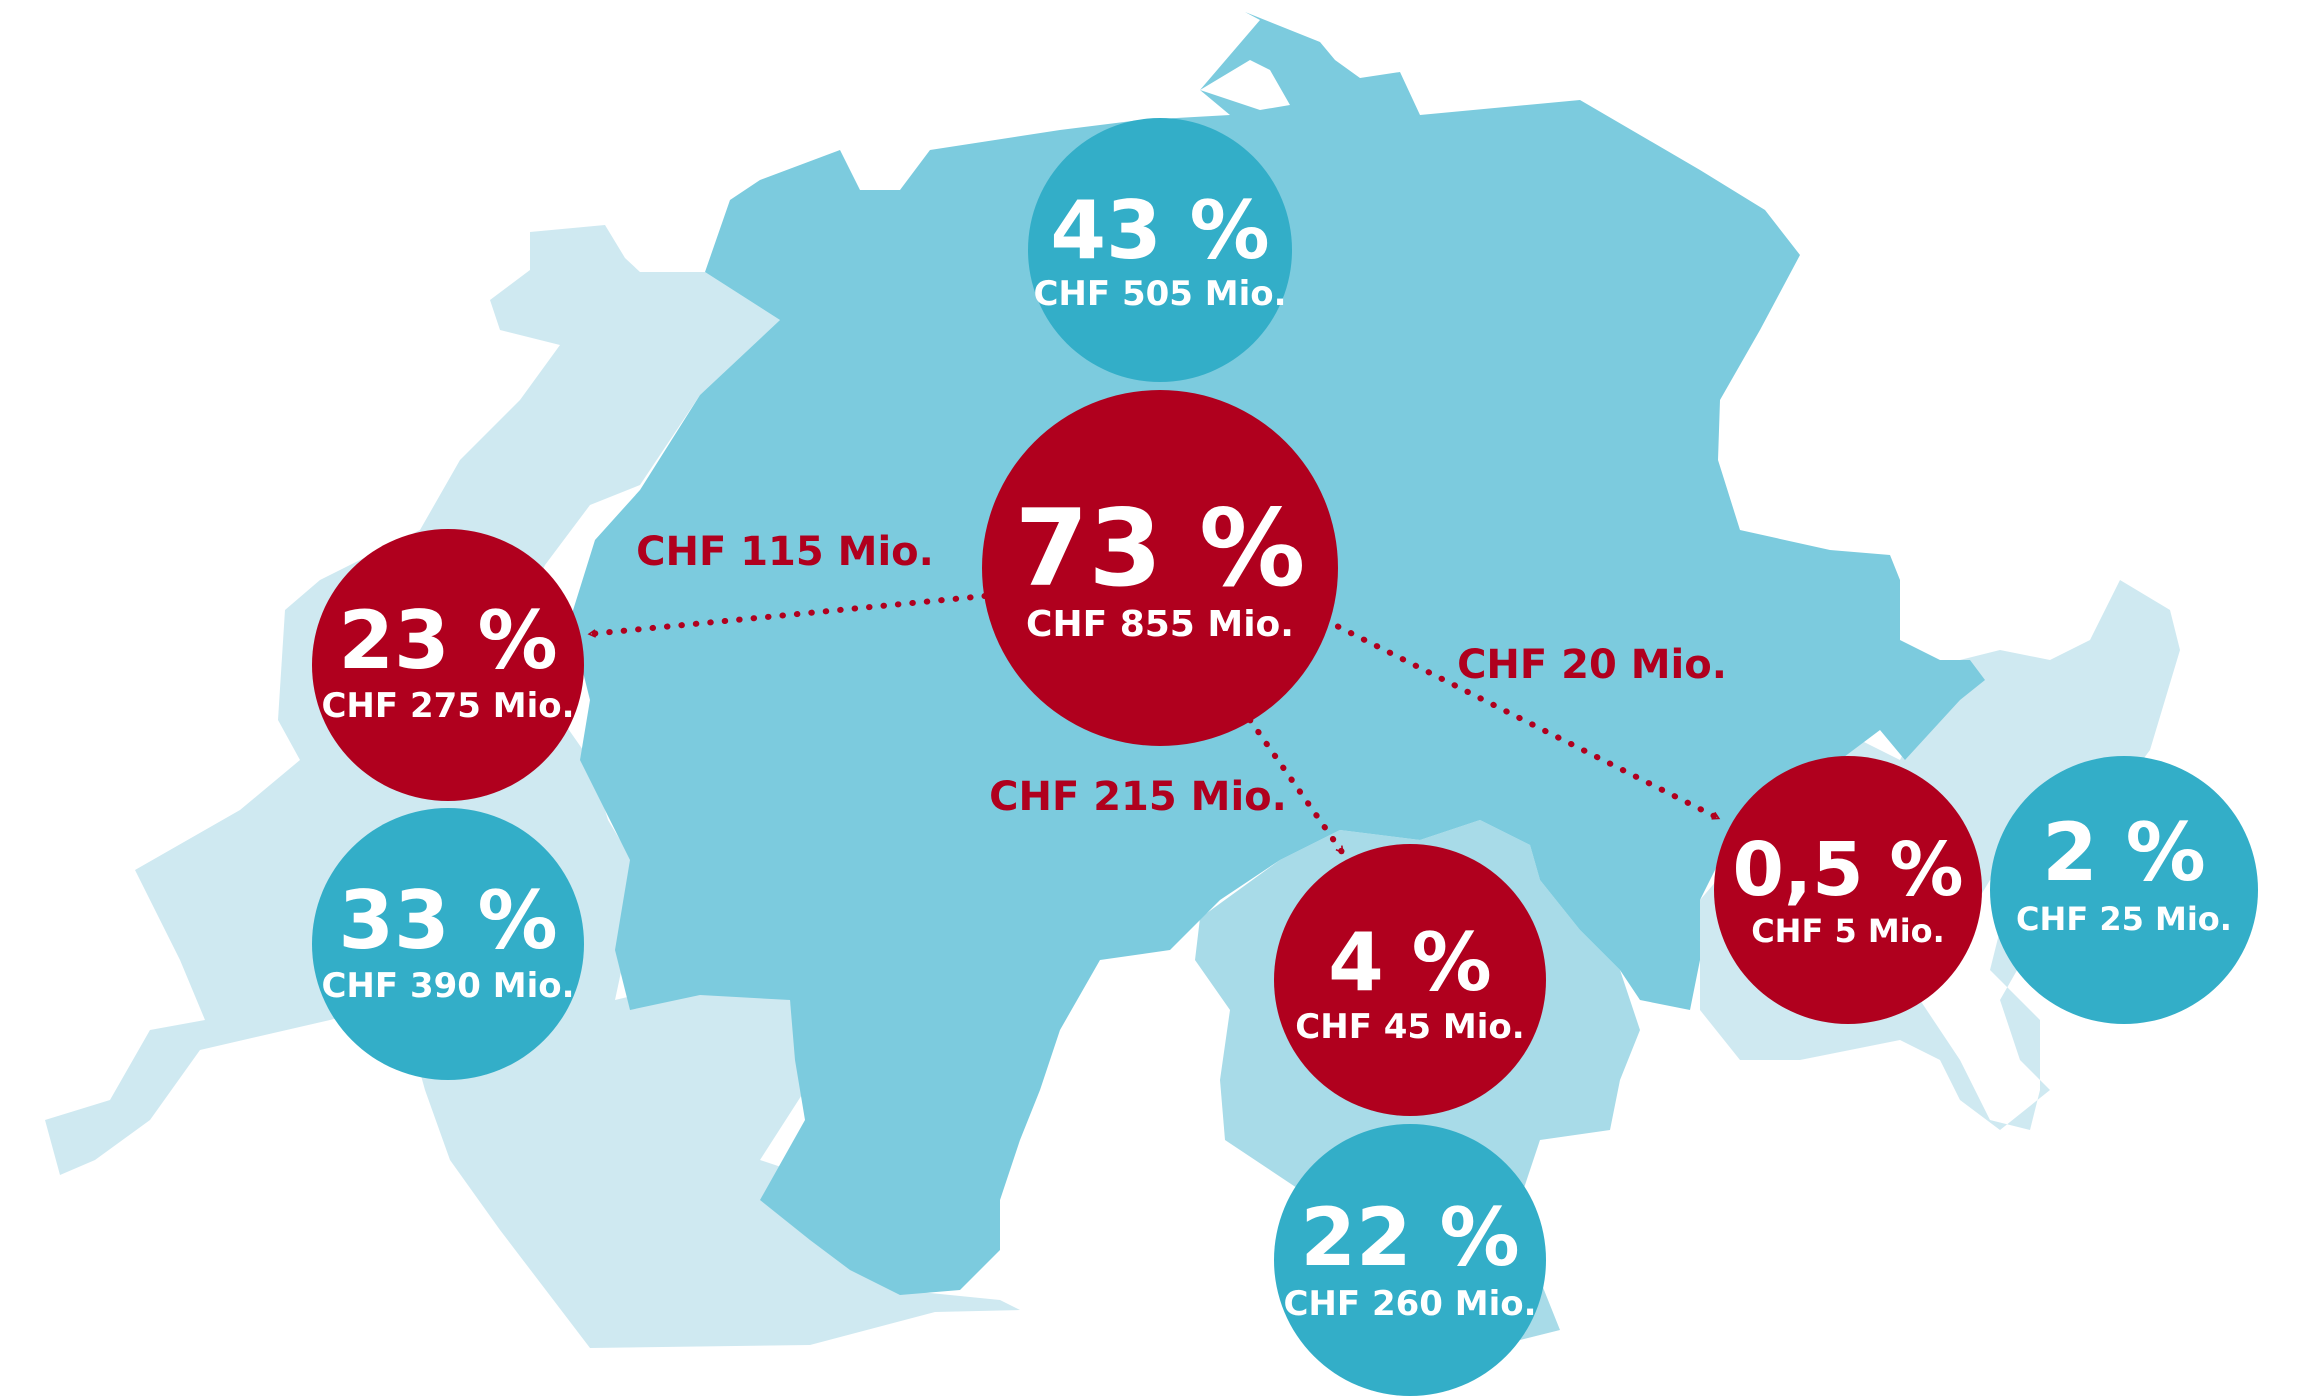 The image size is (2300, 1400). I want to click on bubble-center-circle, so click(1160, 568).